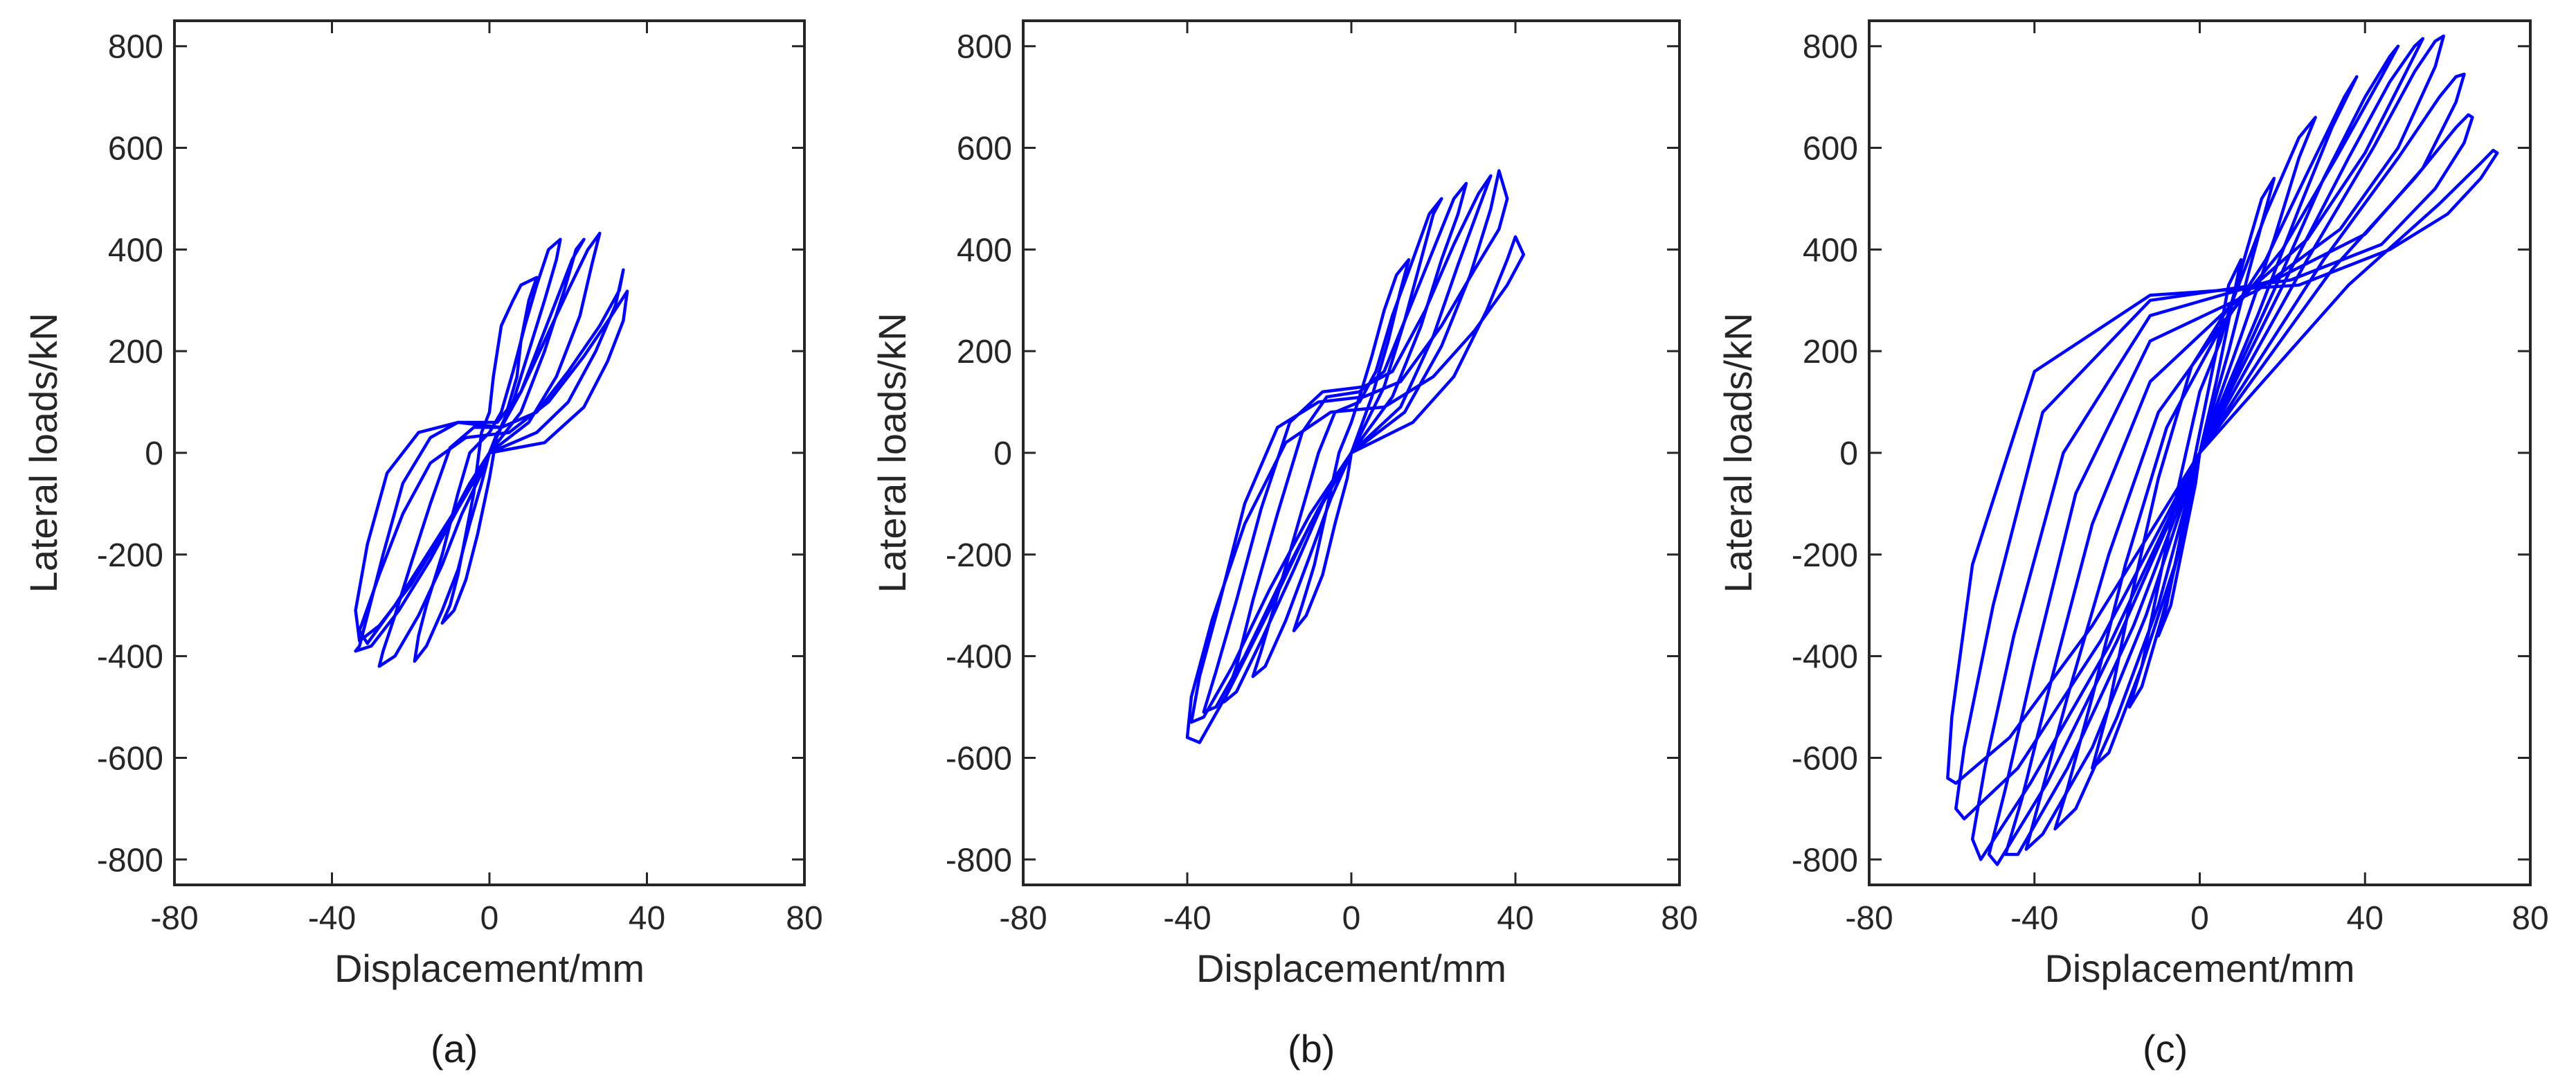 The width and height of the screenshot is (2576, 1085). I want to click on panel-label-b: (b), so click(1311, 1048).